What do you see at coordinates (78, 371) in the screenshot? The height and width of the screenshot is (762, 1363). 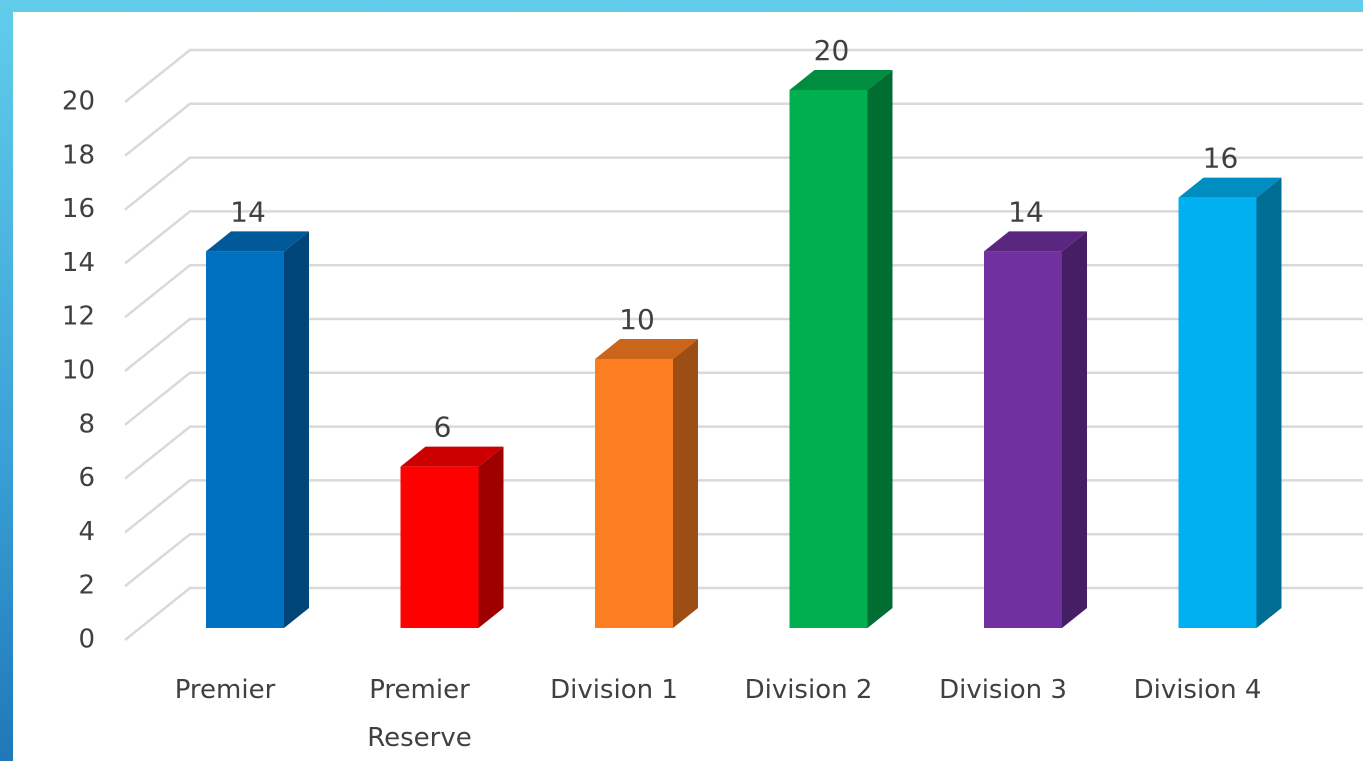 I see `y-tick-label: 10` at bounding box center [78, 371].